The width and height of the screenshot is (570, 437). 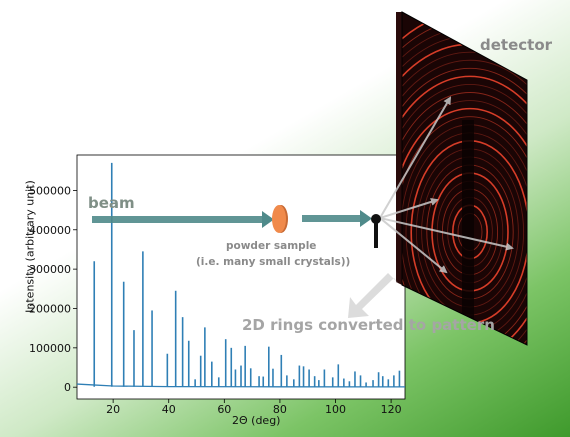 What do you see at coordinates (67, 387) in the screenshot?
I see `y-tick-label: 0` at bounding box center [67, 387].